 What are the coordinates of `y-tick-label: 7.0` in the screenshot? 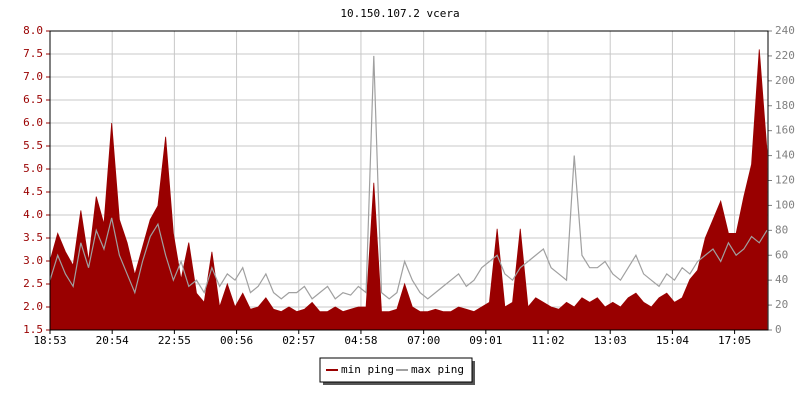 It's located at (33, 76).